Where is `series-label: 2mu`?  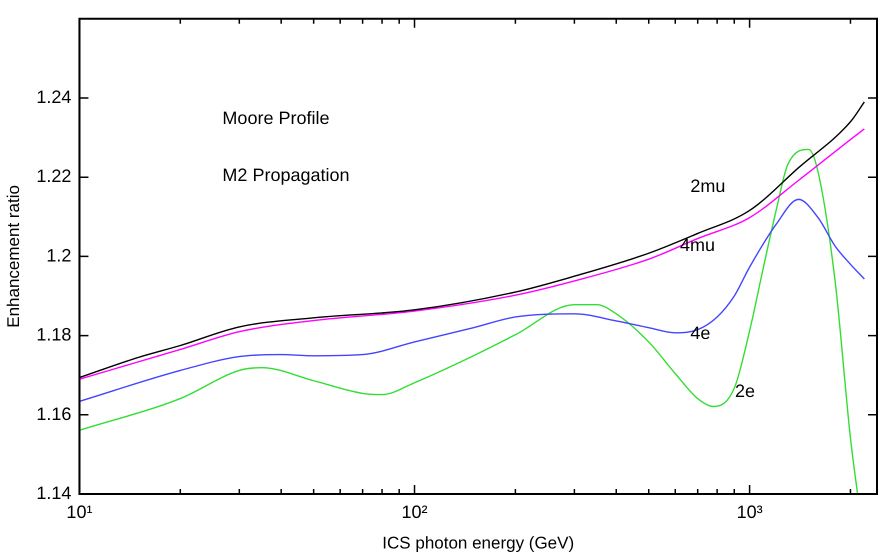 series-label: 2mu is located at coordinates (708, 186).